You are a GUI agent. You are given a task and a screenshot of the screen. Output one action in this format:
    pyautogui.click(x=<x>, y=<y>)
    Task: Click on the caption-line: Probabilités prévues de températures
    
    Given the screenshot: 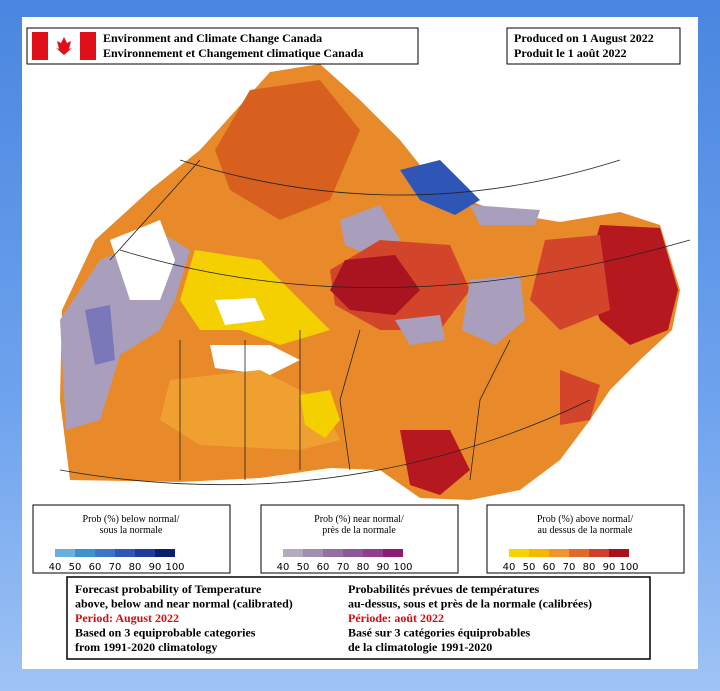 What is the action you would take?
    pyautogui.click(x=444, y=589)
    